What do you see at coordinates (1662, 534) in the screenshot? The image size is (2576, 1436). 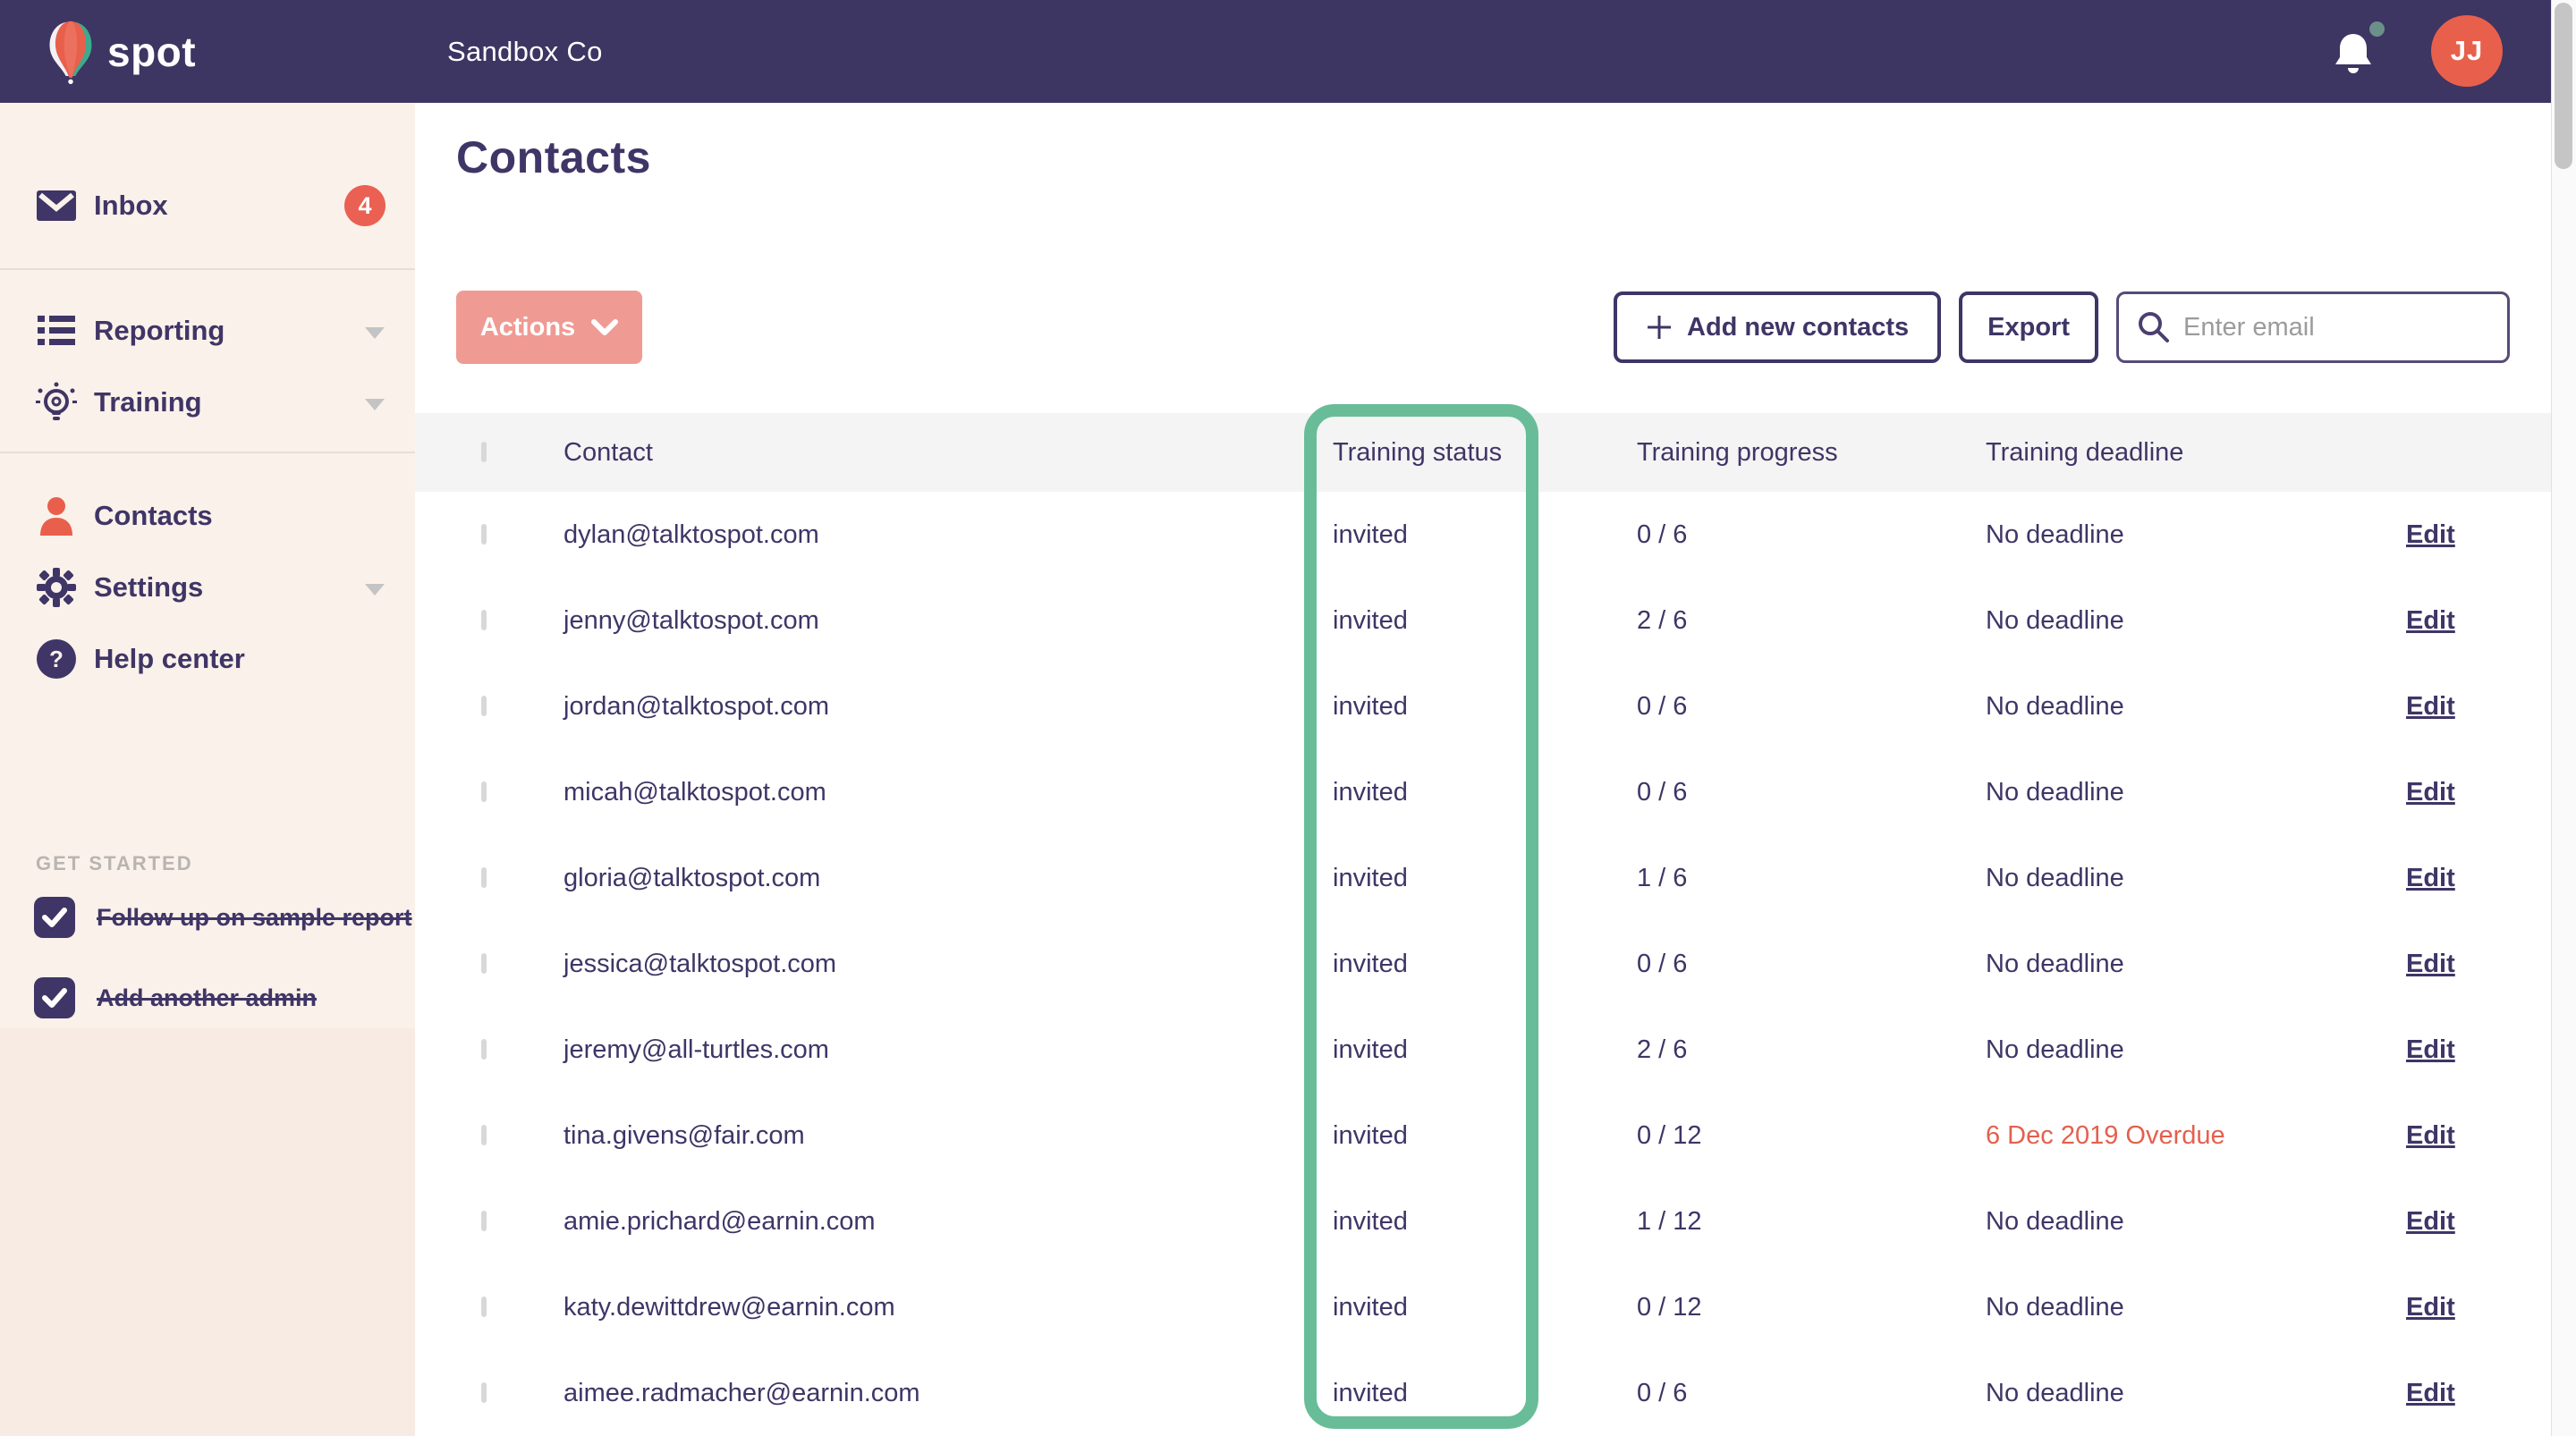 I see `training-progress: 0 / 6` at bounding box center [1662, 534].